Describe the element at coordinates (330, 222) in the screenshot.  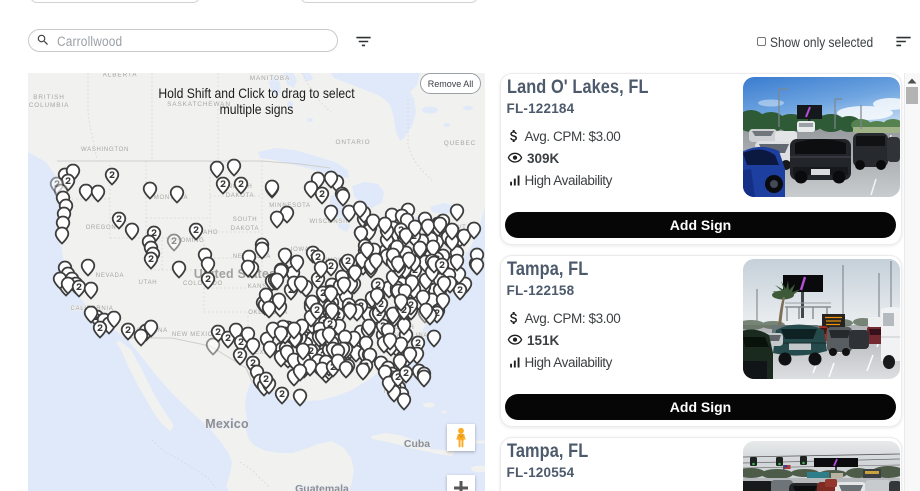
I see `svg-text: WISCONSIN` at that location.